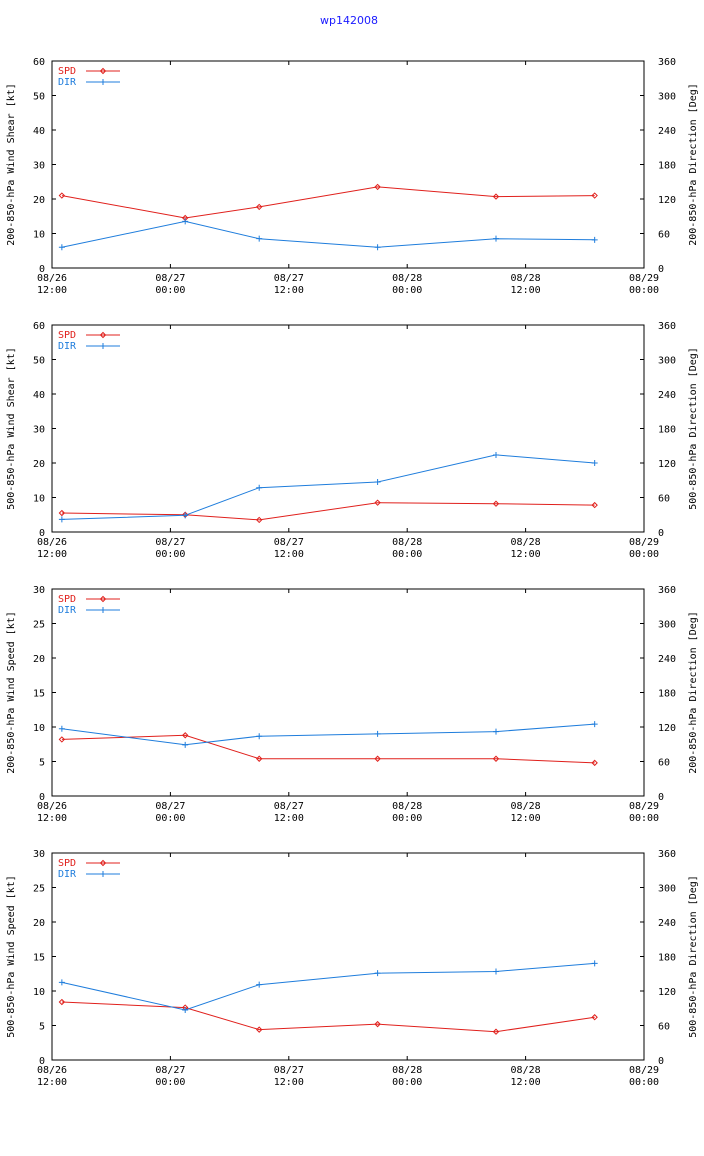 This screenshot has width=704, height=1156. What do you see at coordinates (349, 20) in the screenshot?
I see `page-title: wp142008` at bounding box center [349, 20].